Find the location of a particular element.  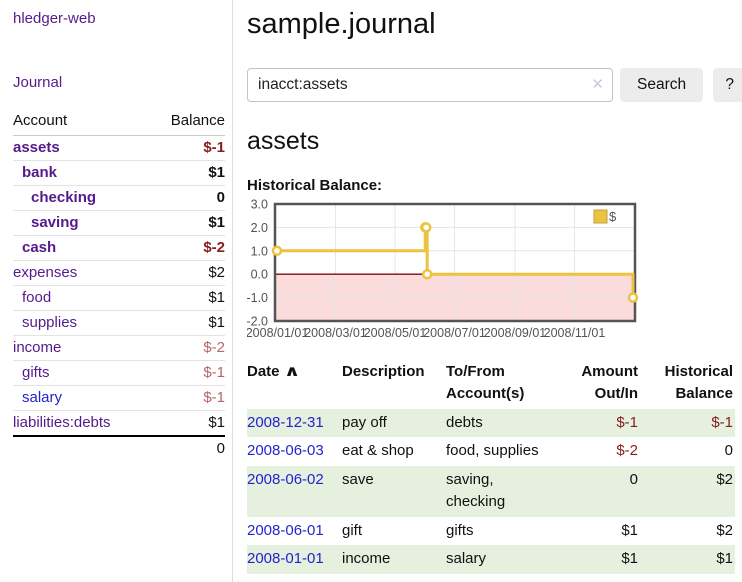

account-link: liabilities:debts is located at coordinates (62, 422).